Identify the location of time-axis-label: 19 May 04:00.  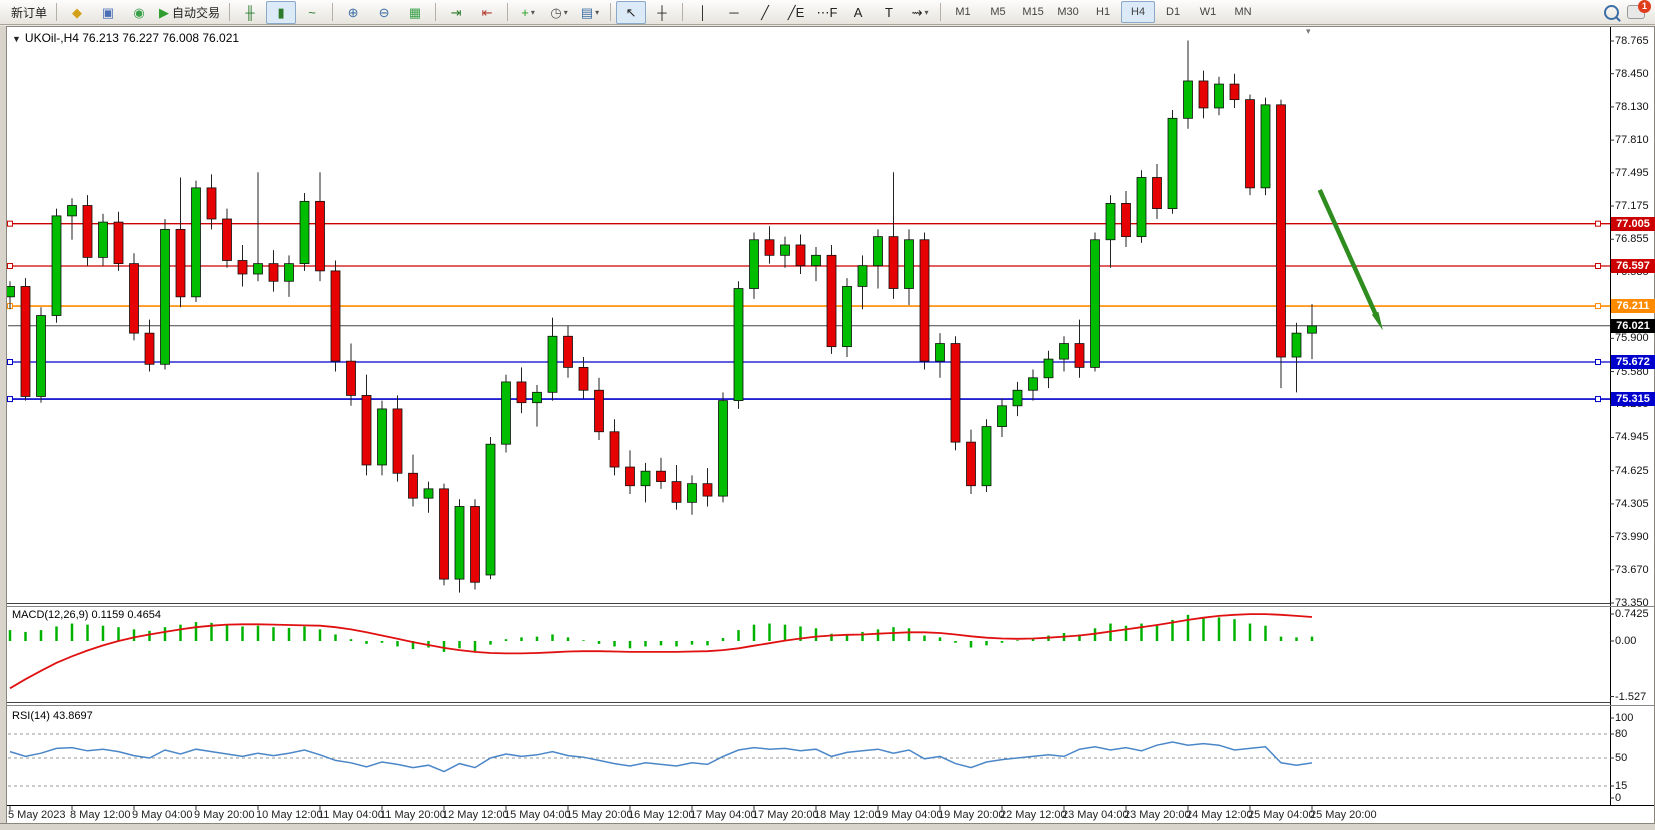
(909, 815).